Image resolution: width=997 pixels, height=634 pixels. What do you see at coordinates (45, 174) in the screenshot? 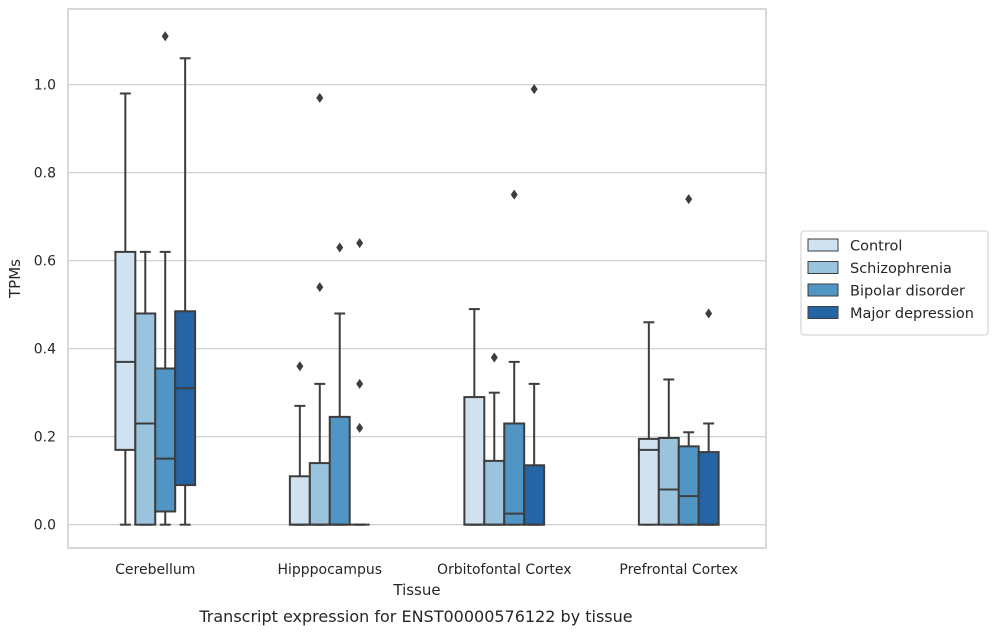
I see `y-tick-label: 0.8` at bounding box center [45, 174].